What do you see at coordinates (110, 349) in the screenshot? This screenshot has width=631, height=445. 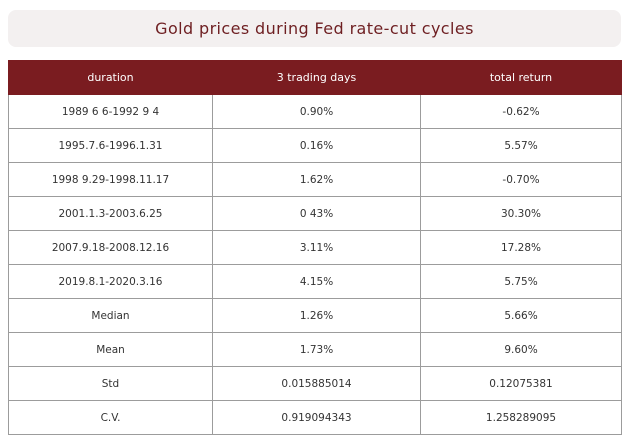 I see `cell-duration: Mean` at bounding box center [110, 349].